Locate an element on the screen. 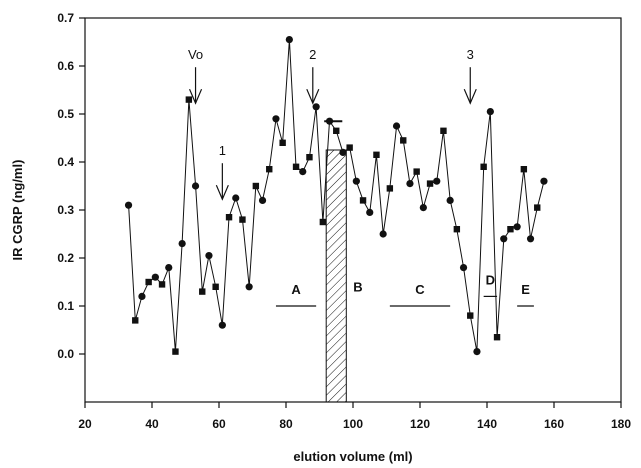 This screenshot has width=641, height=468. y-tick-label: 0.7 is located at coordinates (65, 18).